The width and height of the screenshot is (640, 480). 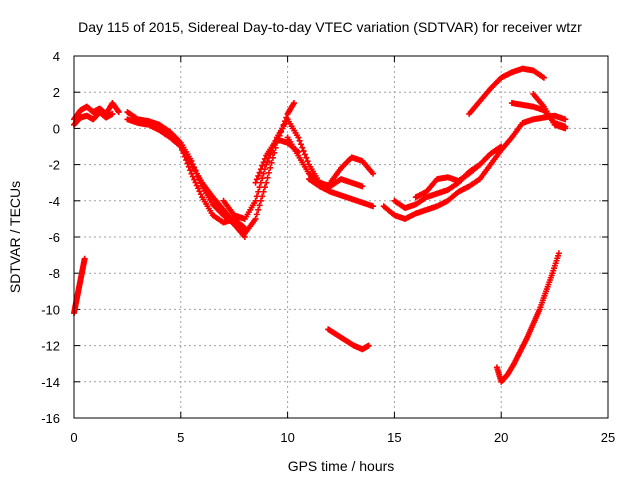 What do you see at coordinates (287, 437) in the screenshot?
I see `x-tick-label: 10` at bounding box center [287, 437].